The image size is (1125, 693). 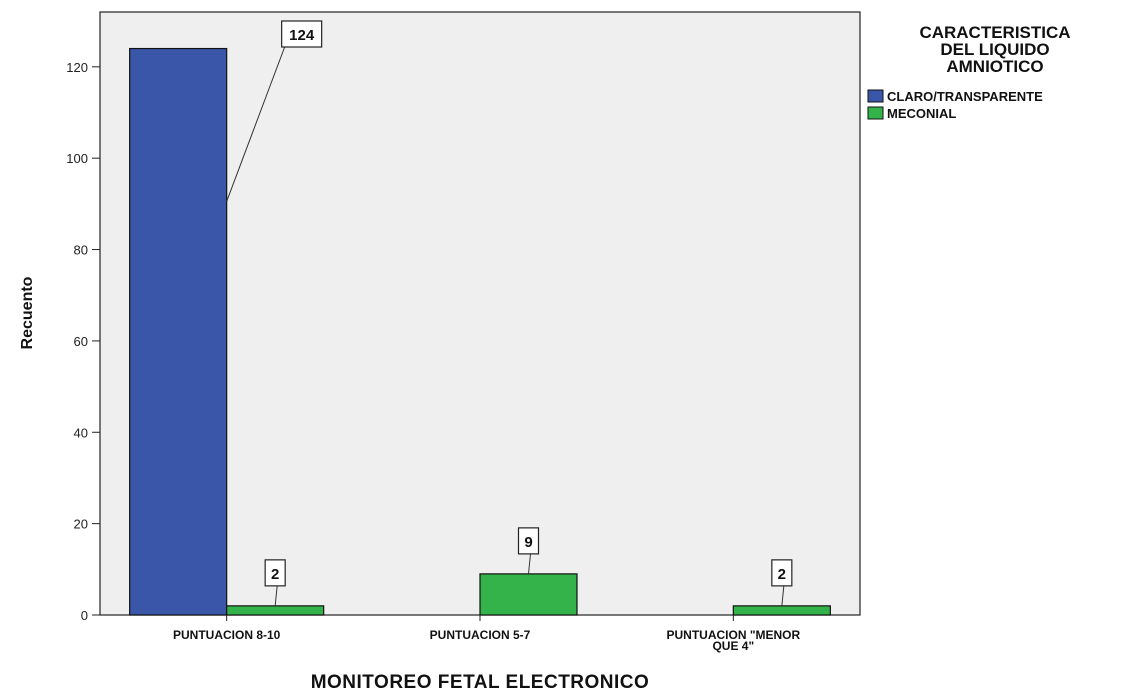 What do you see at coordinates (994, 66) in the screenshot?
I see `legend-title: AMNIOTICO` at bounding box center [994, 66].